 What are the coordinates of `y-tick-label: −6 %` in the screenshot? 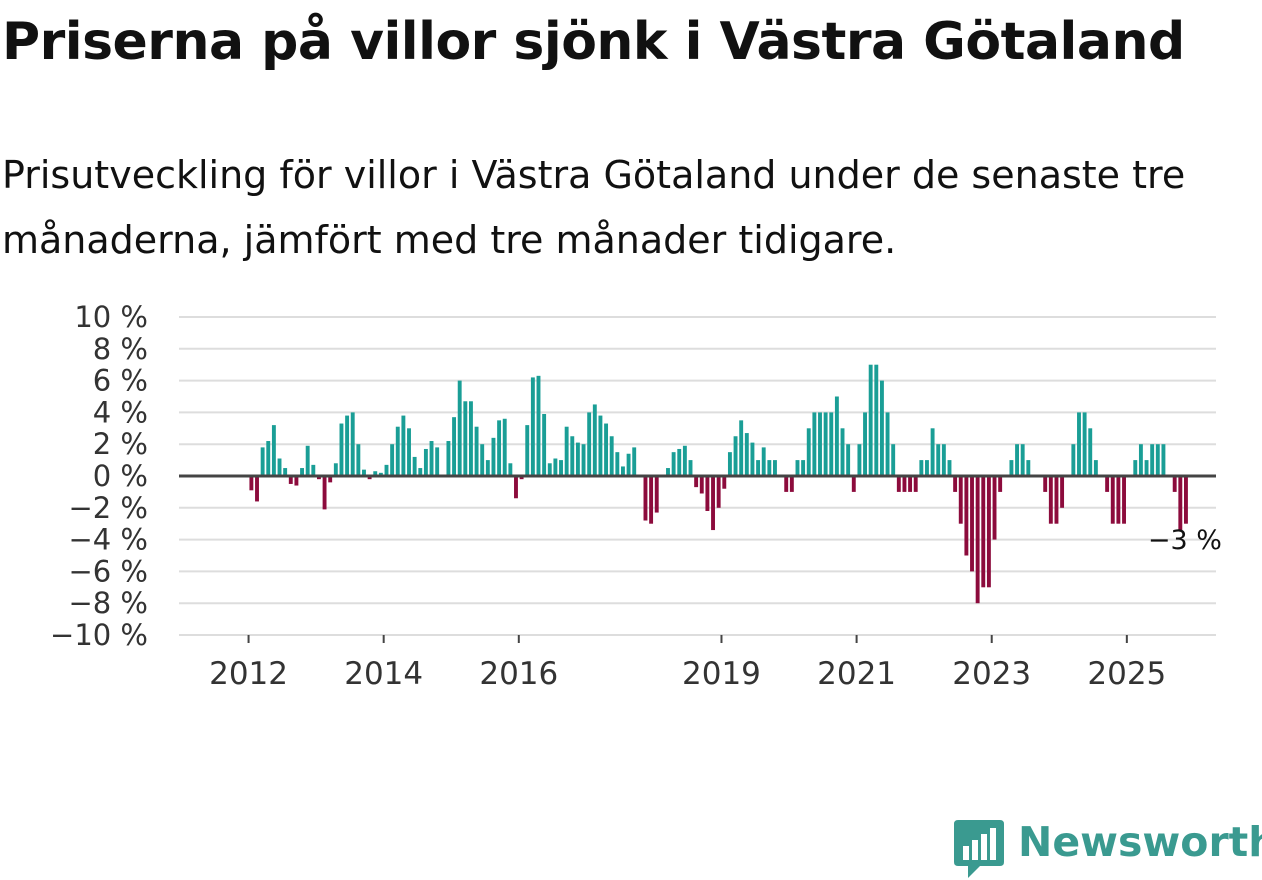 It's located at (108, 571).